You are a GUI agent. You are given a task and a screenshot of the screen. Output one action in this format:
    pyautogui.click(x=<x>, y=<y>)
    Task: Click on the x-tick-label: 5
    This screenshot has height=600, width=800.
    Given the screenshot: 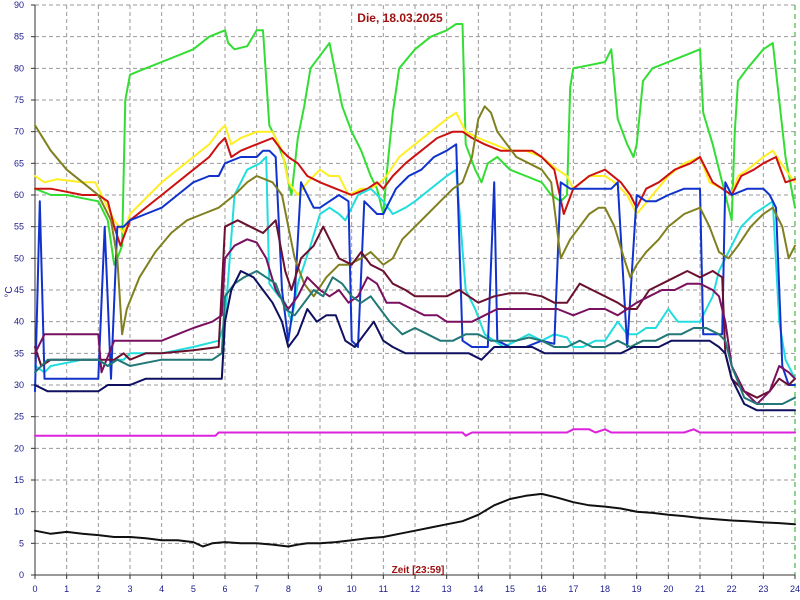 What is the action you would take?
    pyautogui.click(x=193, y=589)
    